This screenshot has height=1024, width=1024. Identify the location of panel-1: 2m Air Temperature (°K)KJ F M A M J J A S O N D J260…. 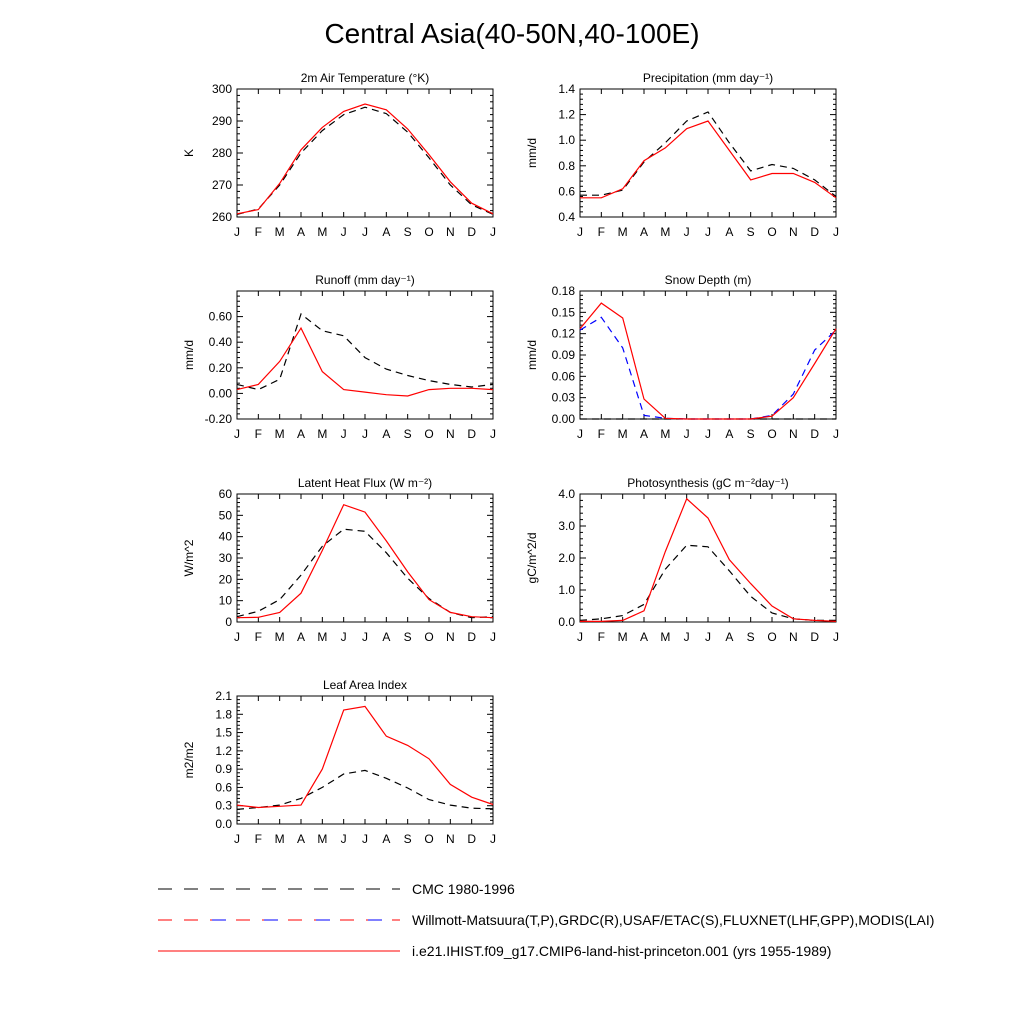
(339, 155).